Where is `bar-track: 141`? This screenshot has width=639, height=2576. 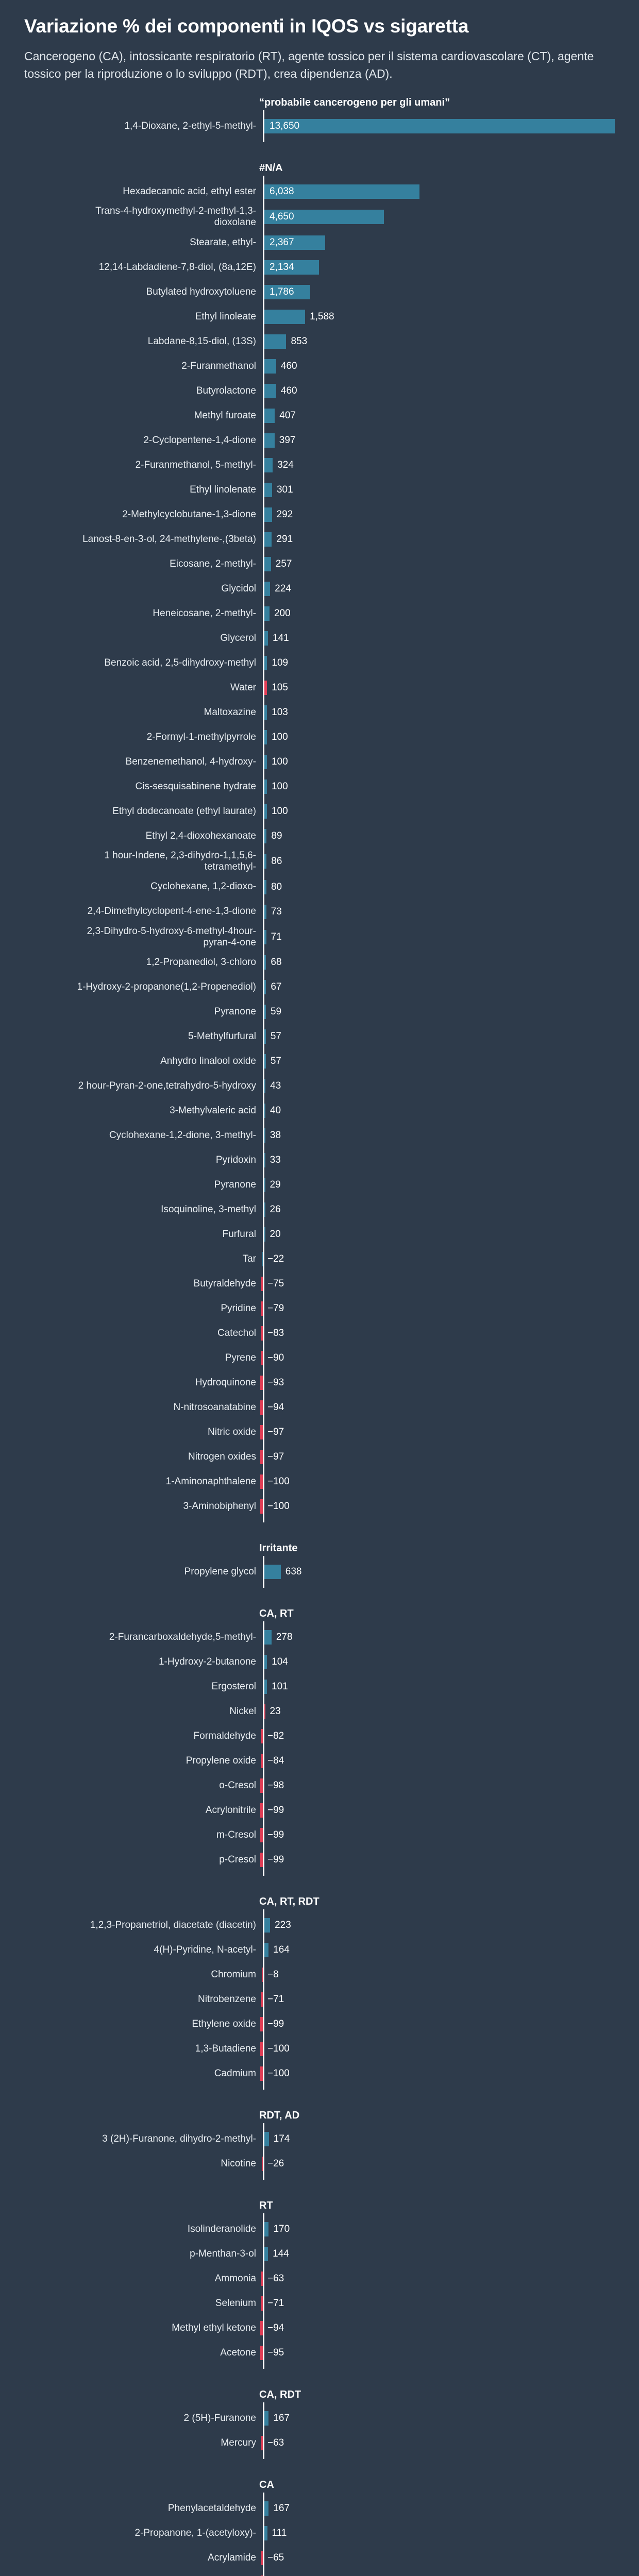
bar-track: 141 is located at coordinates (437, 638).